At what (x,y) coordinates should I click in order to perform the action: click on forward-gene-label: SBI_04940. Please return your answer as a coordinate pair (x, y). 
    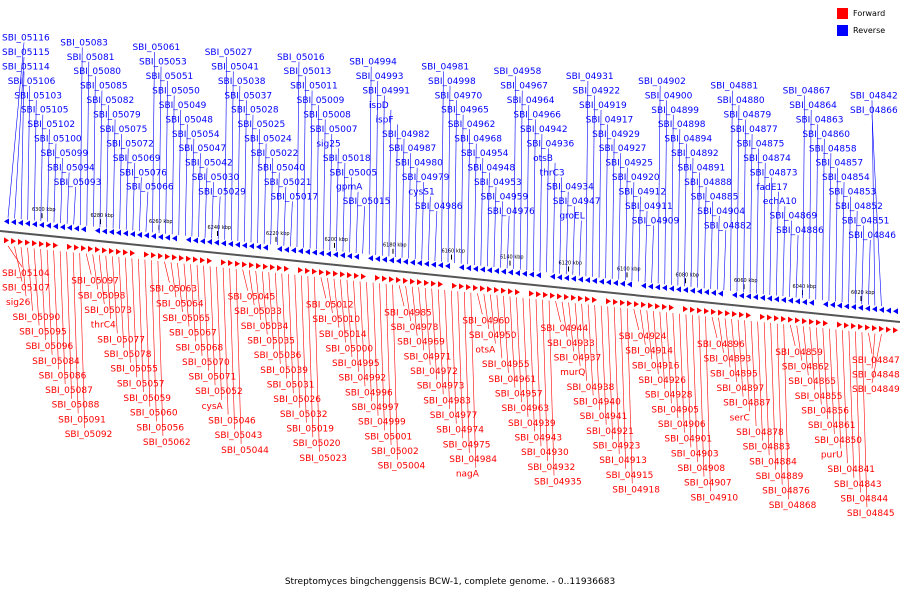
    Looking at the image, I should click on (597, 402).